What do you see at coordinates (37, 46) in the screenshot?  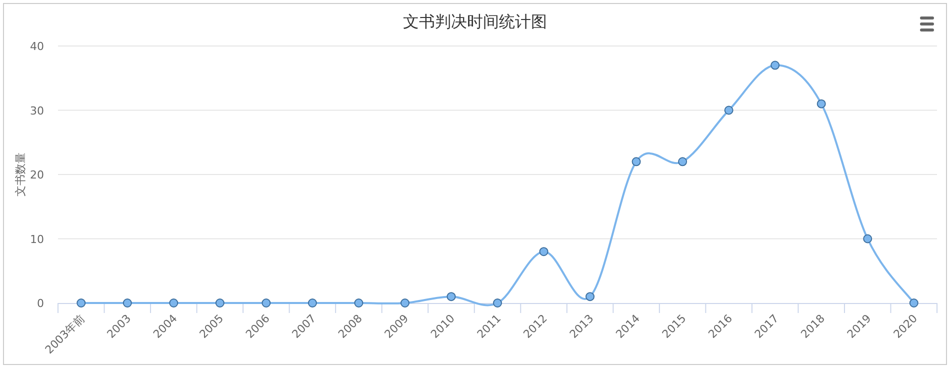 I see `ytick: 40` at bounding box center [37, 46].